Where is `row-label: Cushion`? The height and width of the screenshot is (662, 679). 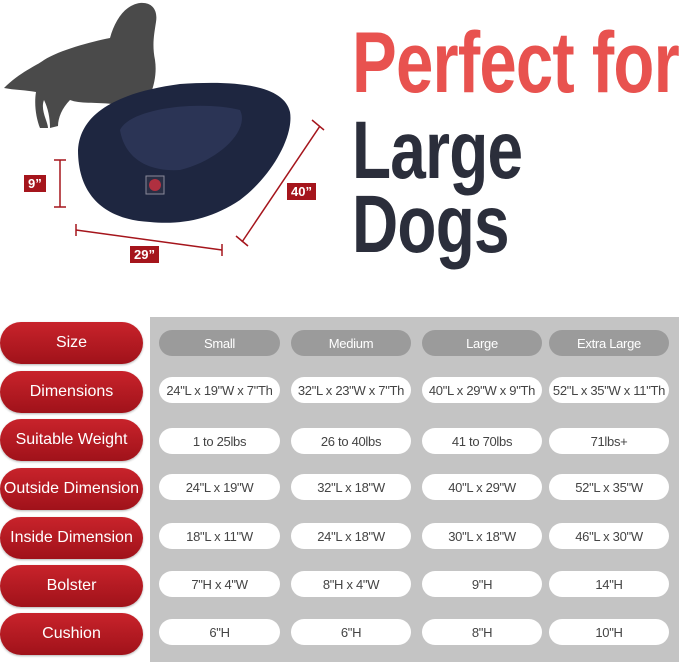
row-label: Cushion is located at coordinates (71, 634).